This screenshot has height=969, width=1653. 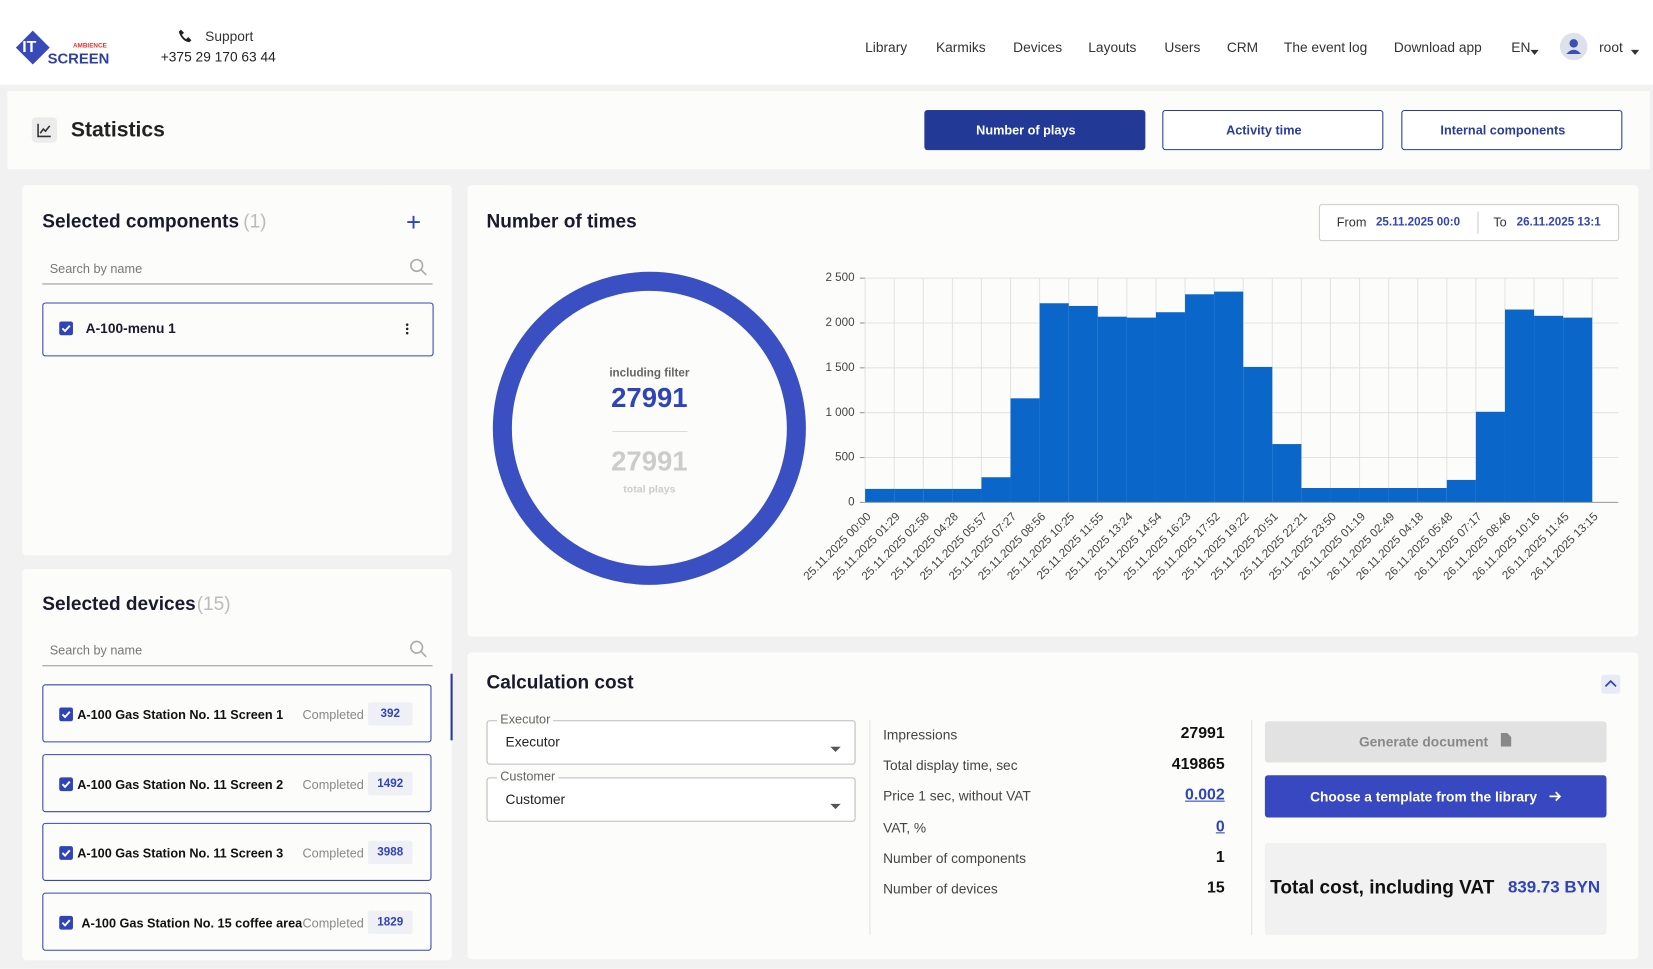 What do you see at coordinates (1325, 47) in the screenshot?
I see `nav-link: The event log` at bounding box center [1325, 47].